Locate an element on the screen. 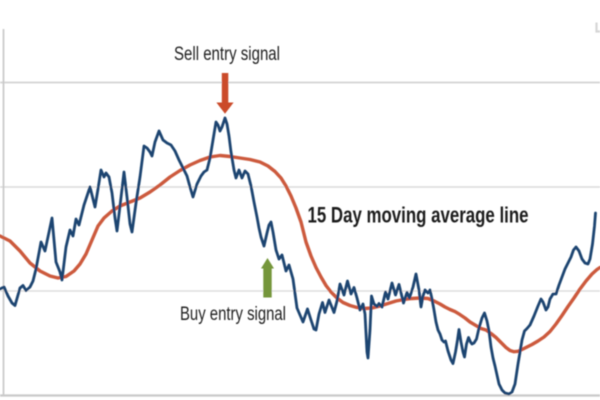 The image size is (600, 400). svg-text: Sell entry signal is located at coordinates (227, 54).